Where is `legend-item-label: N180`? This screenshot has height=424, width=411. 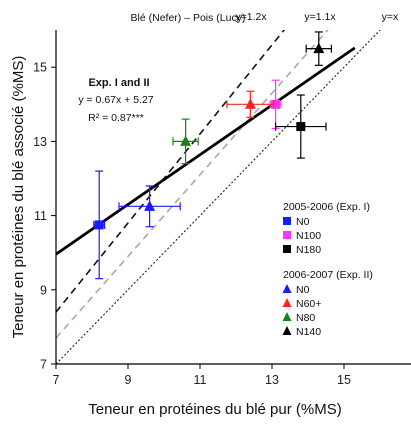
legend-item-label: N180 is located at coordinates (308, 250).